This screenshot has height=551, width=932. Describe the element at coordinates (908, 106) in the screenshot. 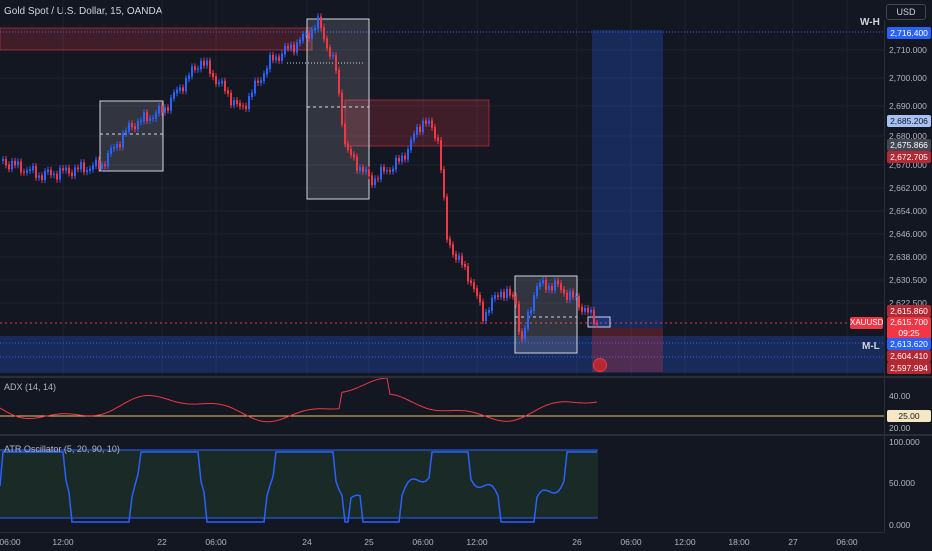

I see `price-tick: 2,690.000` at that location.